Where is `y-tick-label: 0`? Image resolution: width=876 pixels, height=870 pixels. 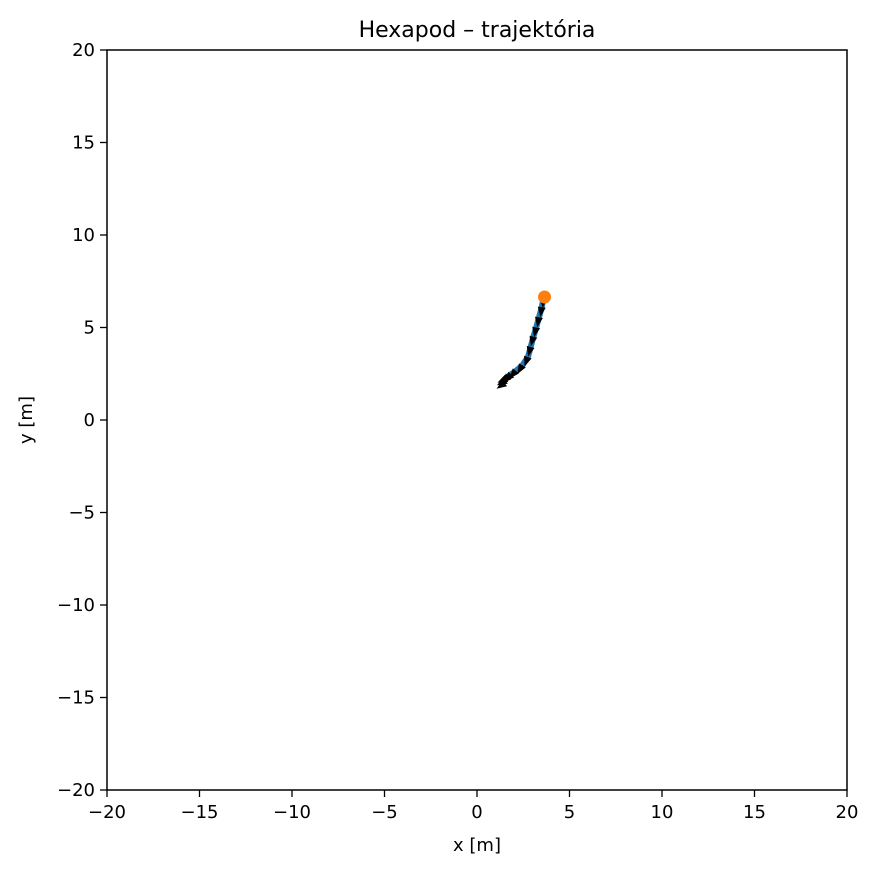 y-tick-label: 0 is located at coordinates (89, 420).